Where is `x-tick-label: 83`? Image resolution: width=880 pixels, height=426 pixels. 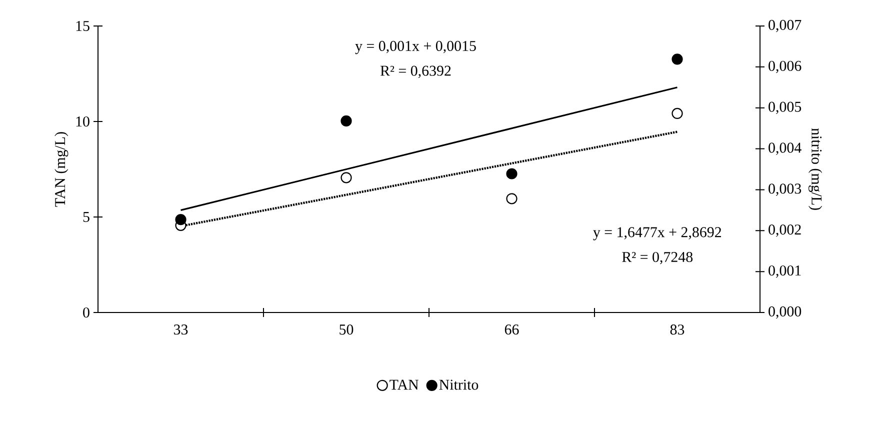 x-tick-label: 83 is located at coordinates (677, 329).